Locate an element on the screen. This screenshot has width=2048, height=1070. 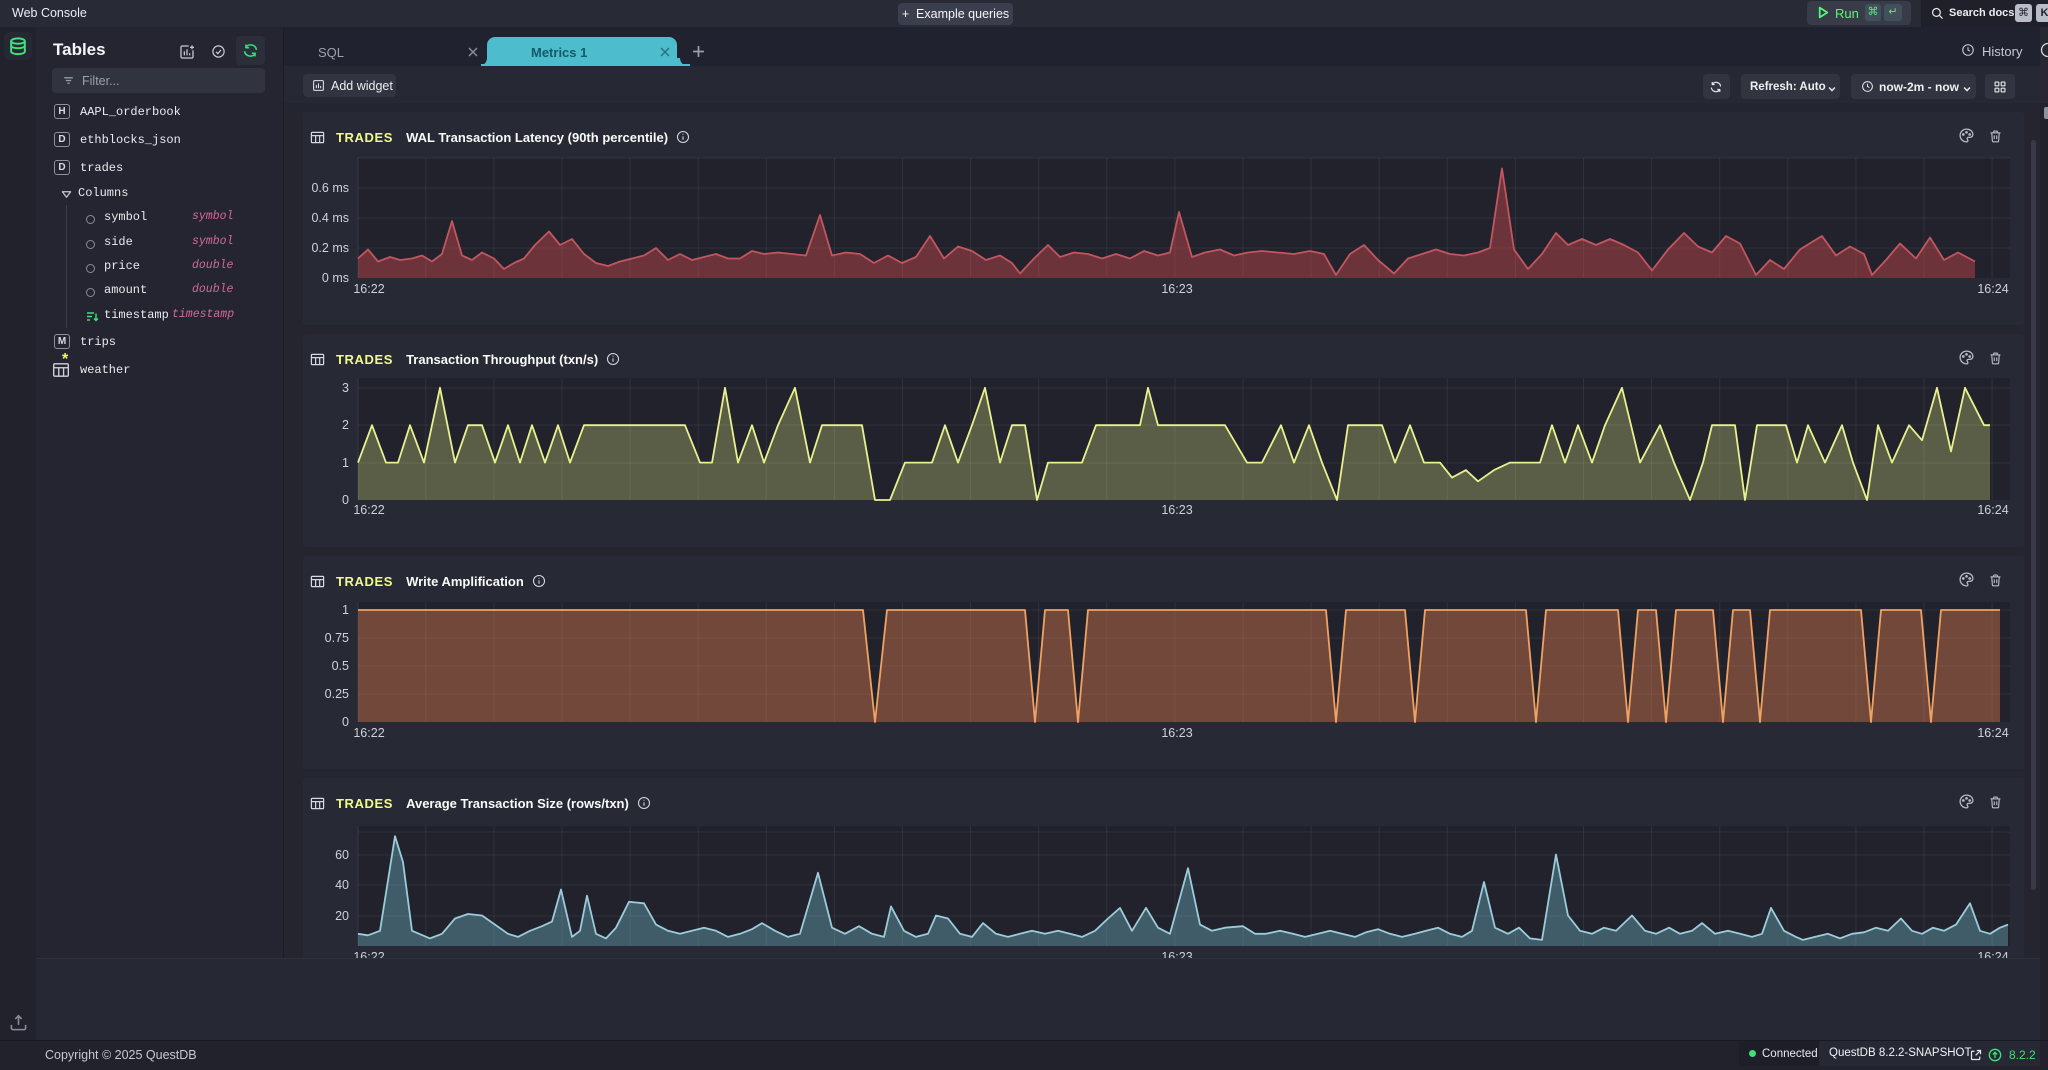
svg-text: 0 ms is located at coordinates (335, 278).